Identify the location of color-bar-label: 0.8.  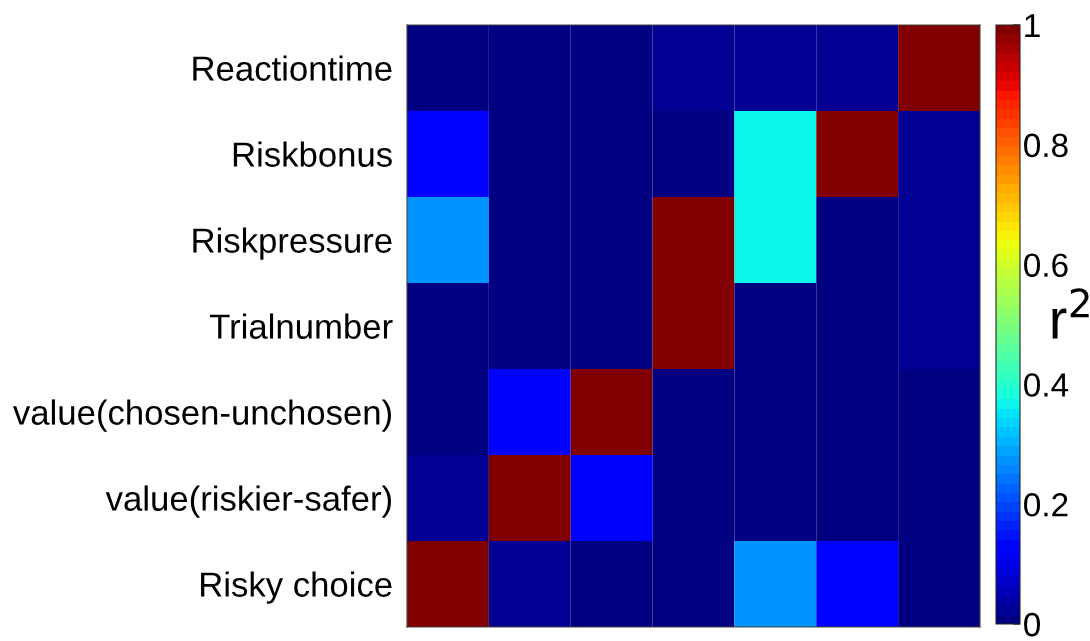
(1046, 145).